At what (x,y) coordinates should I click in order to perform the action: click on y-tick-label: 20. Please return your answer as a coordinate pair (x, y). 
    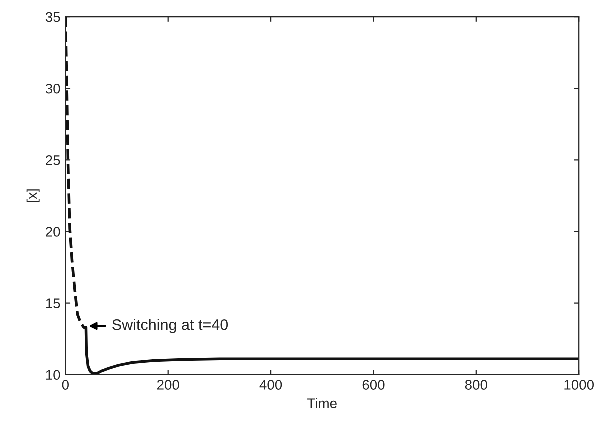
    Looking at the image, I should click on (53, 232).